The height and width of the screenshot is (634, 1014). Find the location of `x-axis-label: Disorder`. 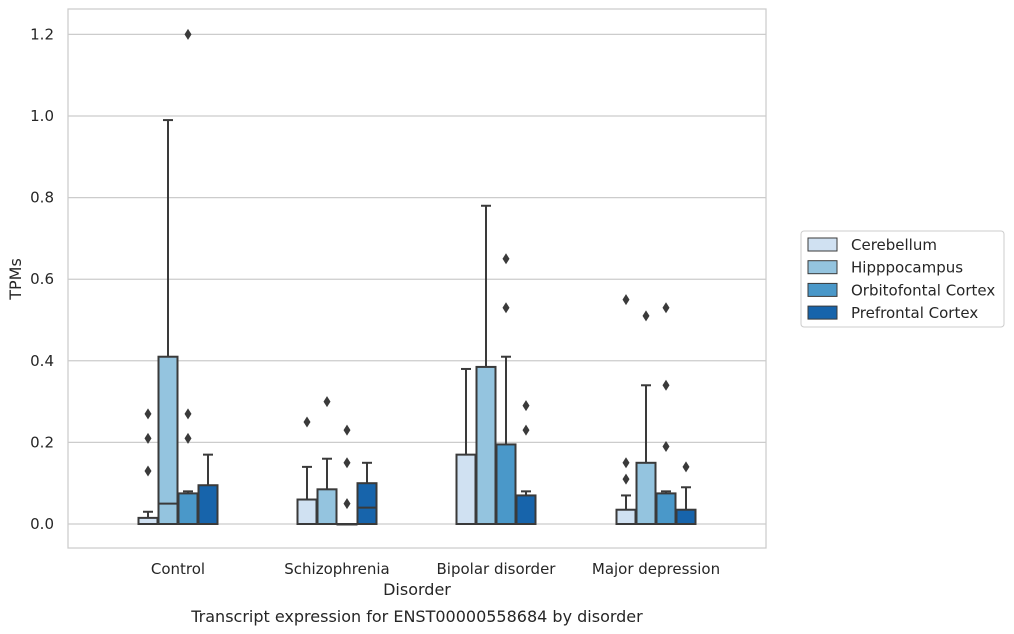

x-axis-label: Disorder is located at coordinates (417, 589).